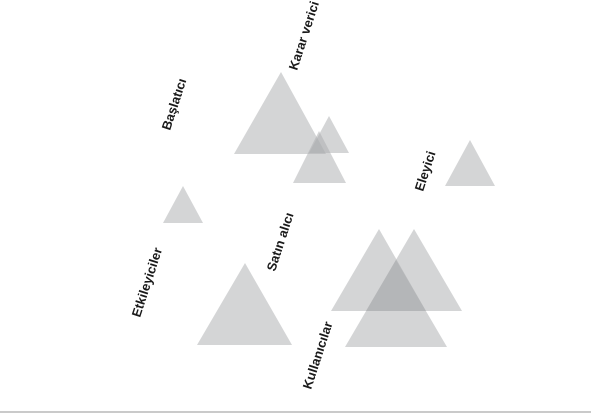  Describe the element at coordinates (280, 113) in the screenshot. I see `karar-verici-large-triangle` at that location.